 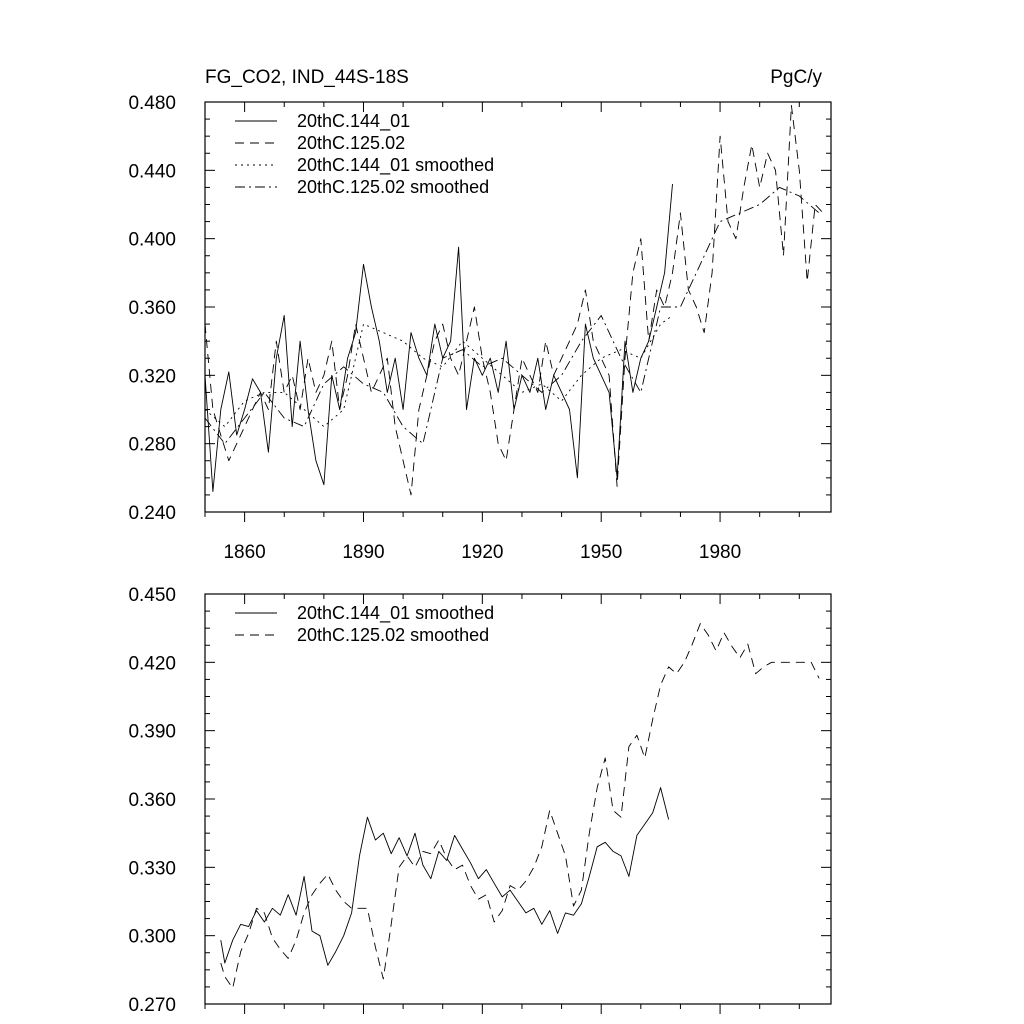 What do you see at coordinates (152, 732) in the screenshot?
I see `y-tick-label: 0.390` at bounding box center [152, 732].